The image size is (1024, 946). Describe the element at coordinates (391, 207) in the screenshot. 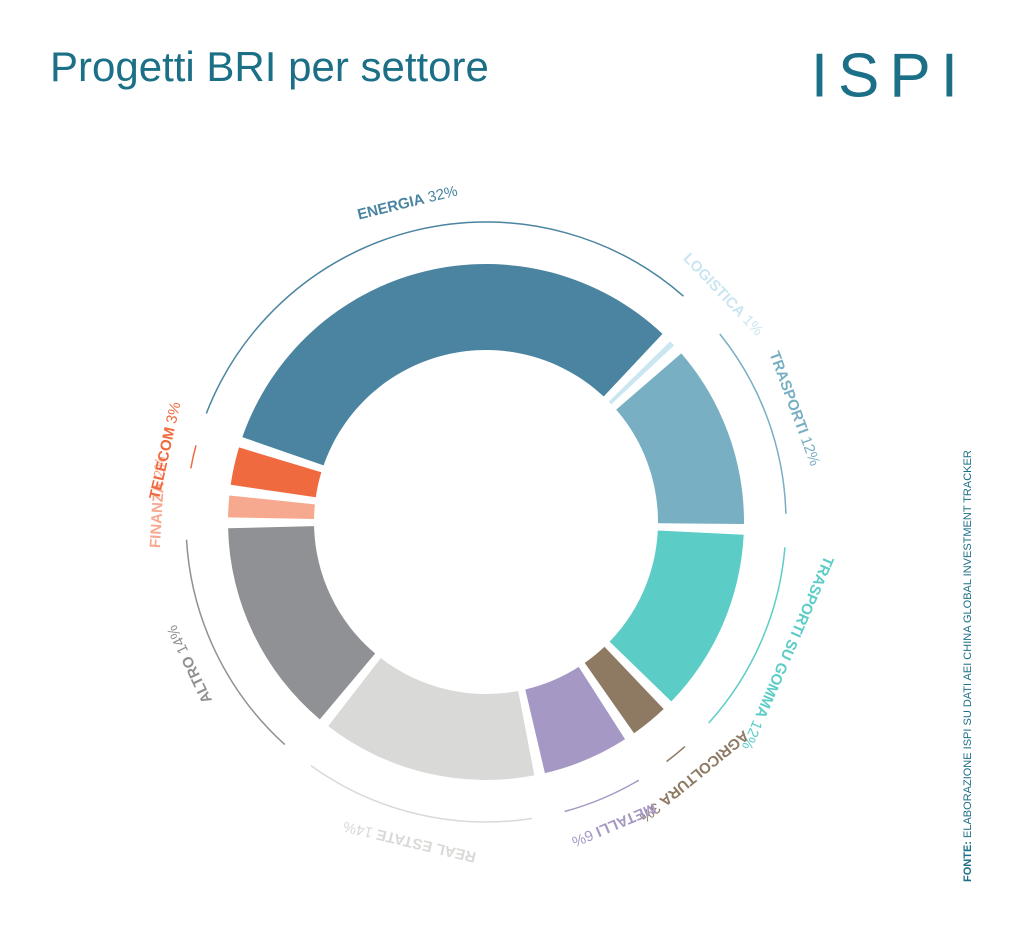

I see `category-name: ENERGIA` at that location.